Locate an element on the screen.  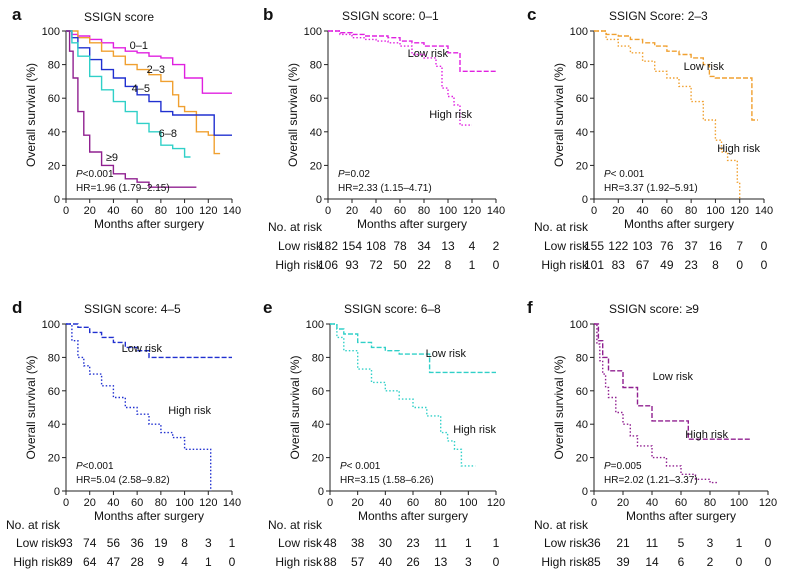
risk-cell: 38 is located at coordinates (358, 543).